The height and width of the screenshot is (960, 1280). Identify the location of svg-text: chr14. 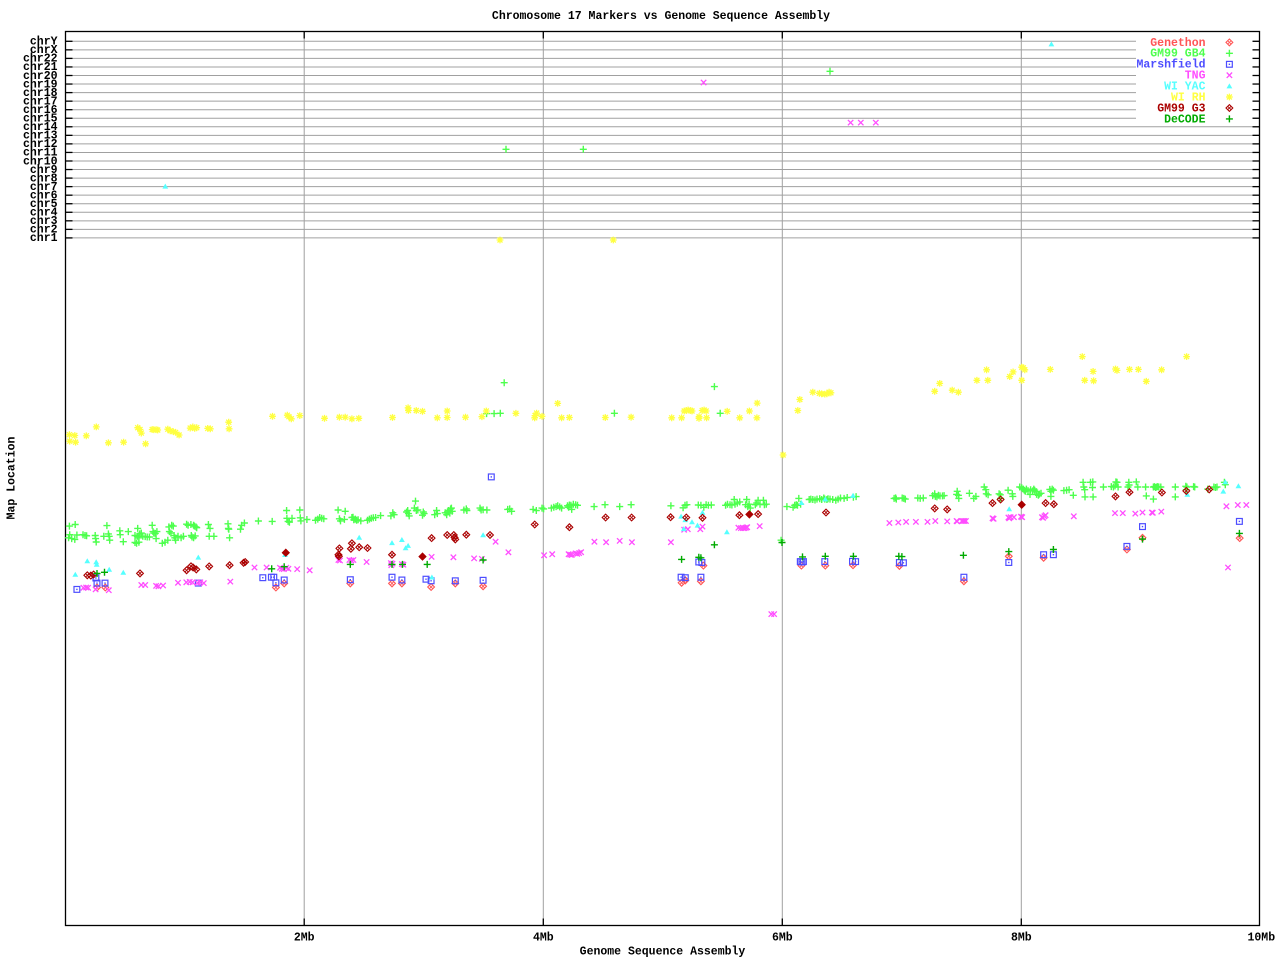
(40, 127).